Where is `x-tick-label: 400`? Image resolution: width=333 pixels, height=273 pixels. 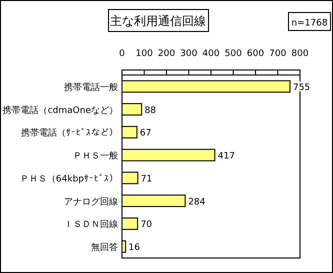 x-tick-label: 400 is located at coordinates (211, 54).